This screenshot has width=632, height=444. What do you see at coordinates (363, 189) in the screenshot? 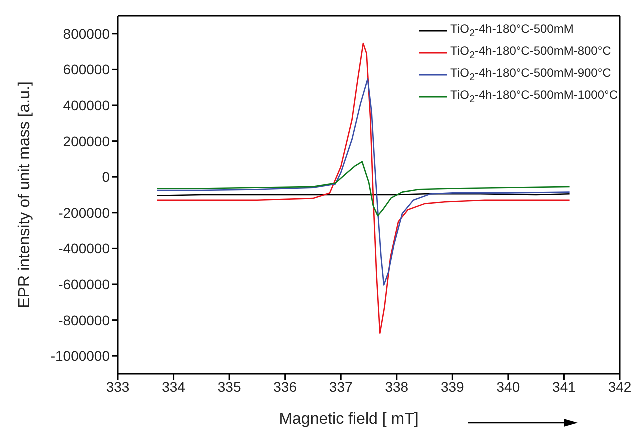
I see `line-series` at bounding box center [363, 189].